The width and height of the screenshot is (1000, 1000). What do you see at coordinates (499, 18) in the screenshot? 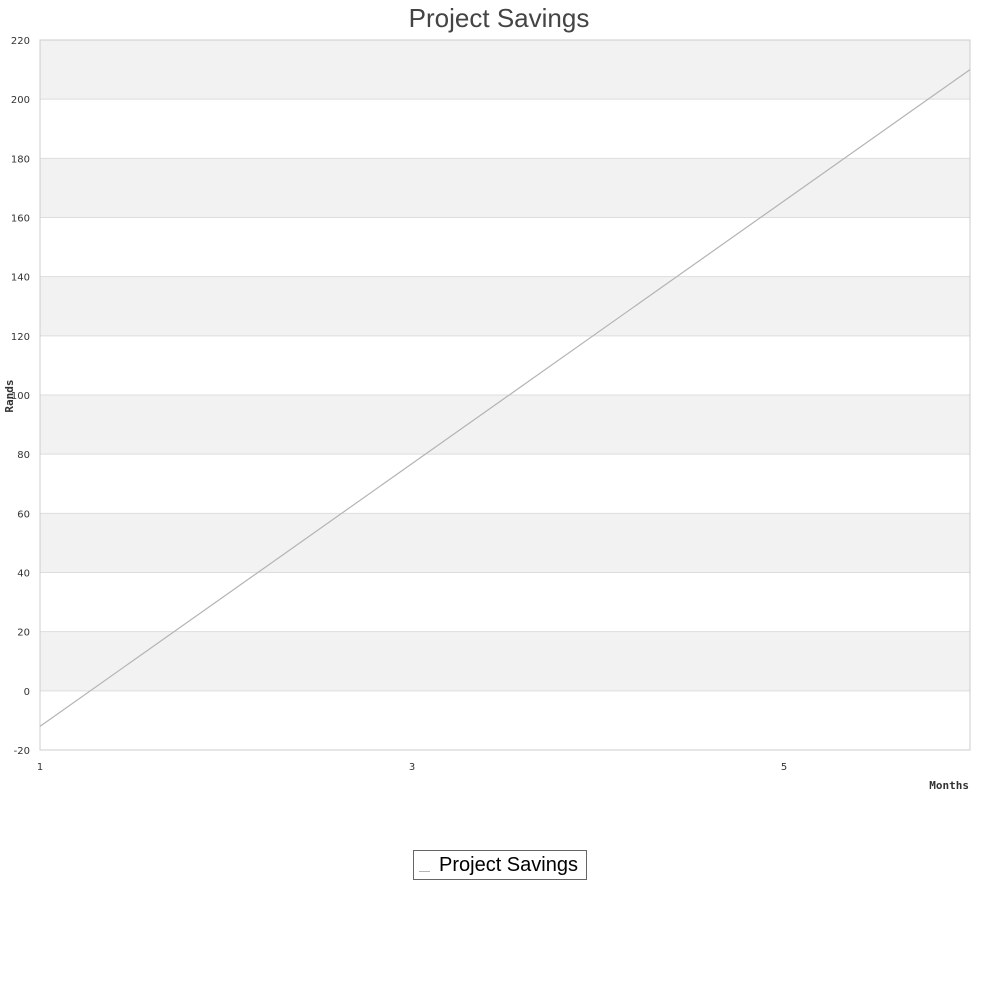
I see `chart-title: Project Savings` at bounding box center [499, 18].